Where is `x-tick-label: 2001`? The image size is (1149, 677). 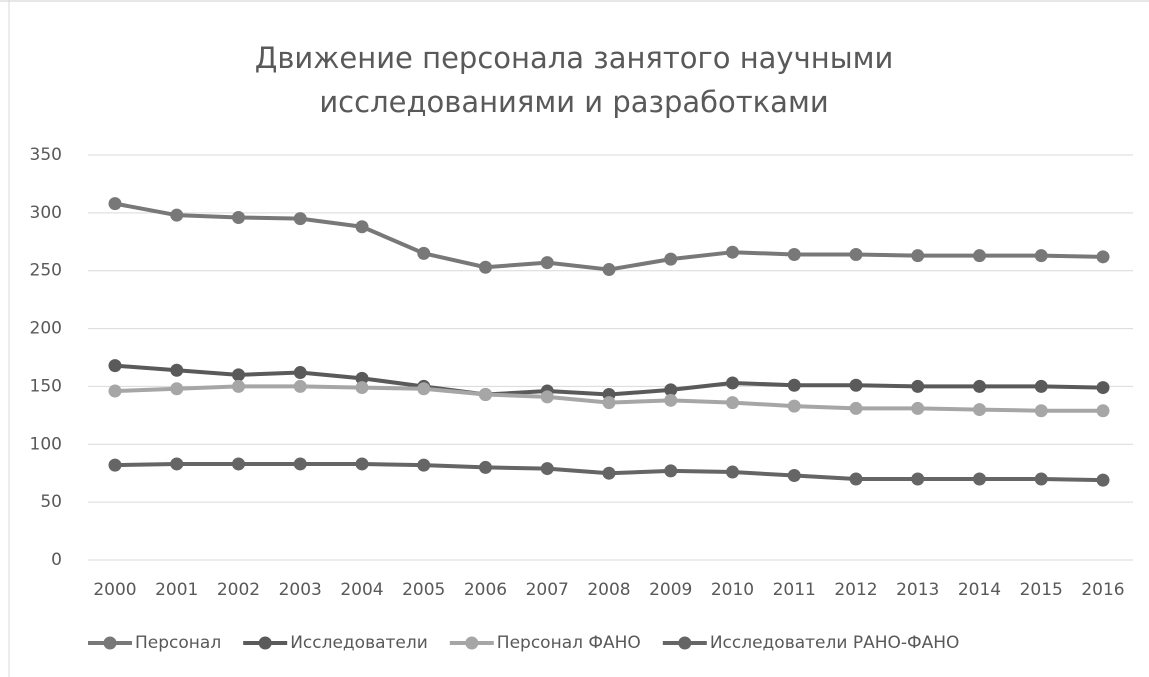 x-tick-label: 2001 is located at coordinates (176, 590).